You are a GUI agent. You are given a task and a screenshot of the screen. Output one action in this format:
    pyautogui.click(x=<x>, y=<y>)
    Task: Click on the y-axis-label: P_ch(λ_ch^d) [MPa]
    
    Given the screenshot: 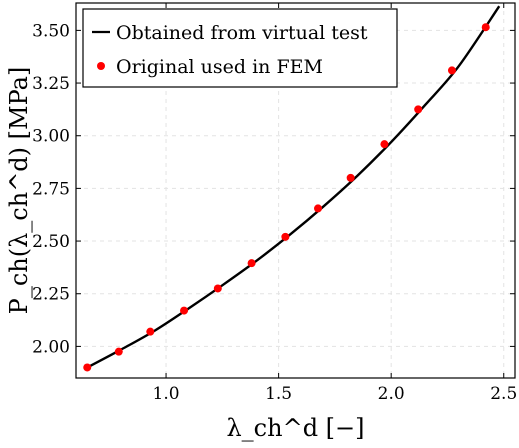 What is the action you would take?
    pyautogui.click(x=19, y=191)
    